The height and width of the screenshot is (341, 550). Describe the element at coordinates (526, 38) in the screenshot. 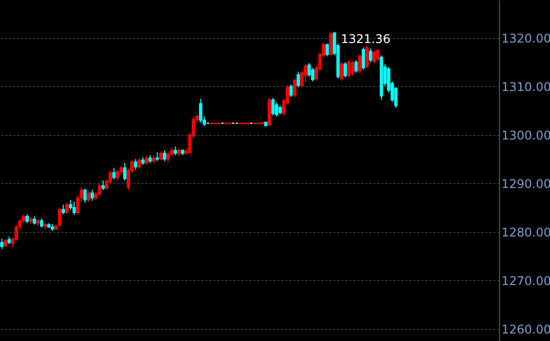

I see `y-tick-label: 1320.00` at that location.